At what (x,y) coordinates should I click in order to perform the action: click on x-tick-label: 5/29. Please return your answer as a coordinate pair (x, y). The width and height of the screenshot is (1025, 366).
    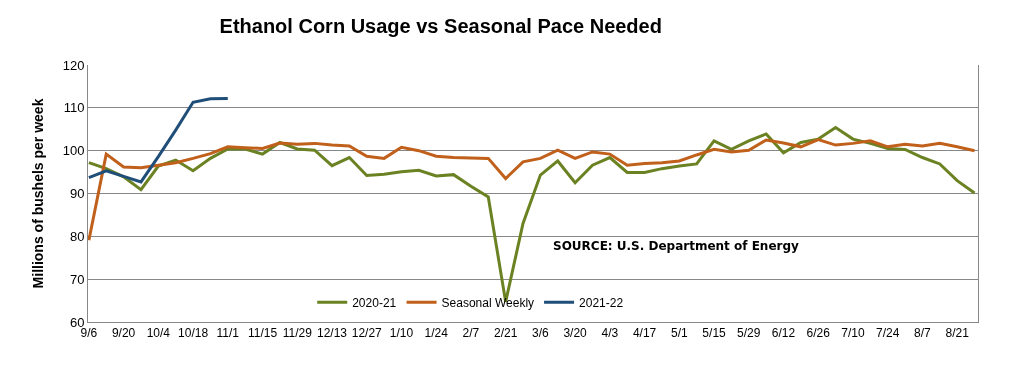
    Looking at the image, I should click on (749, 333).